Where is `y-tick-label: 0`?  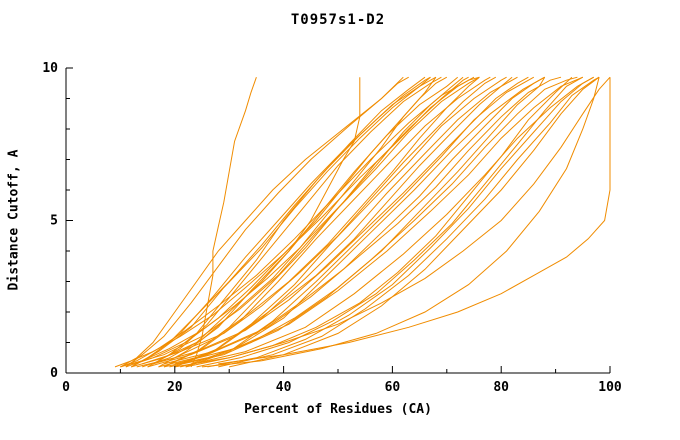
y-tick-label: 0 is located at coordinates (54, 373).